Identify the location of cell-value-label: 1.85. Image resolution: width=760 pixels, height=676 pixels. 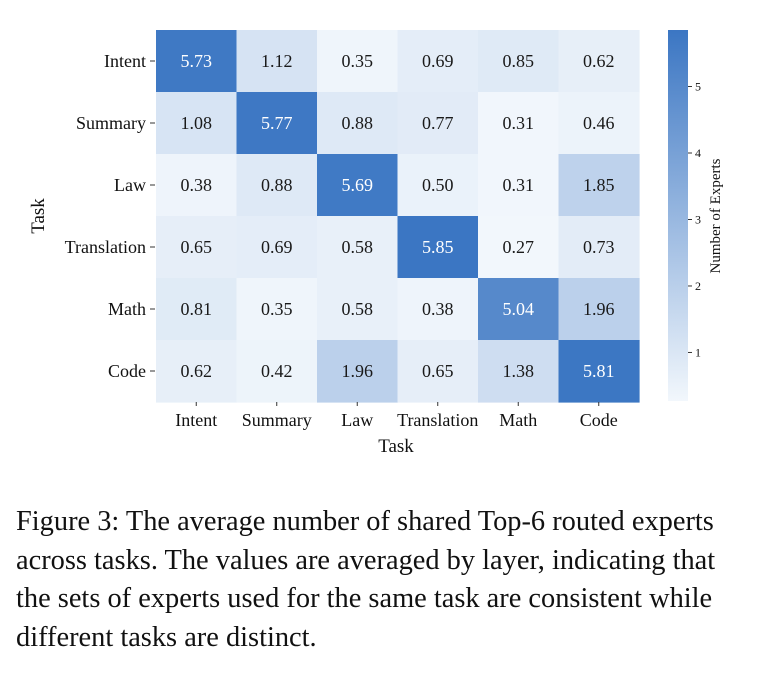
(599, 185).